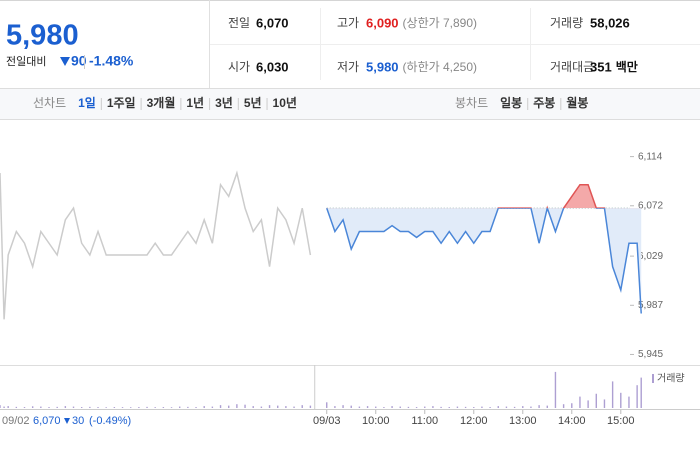 The image size is (700, 450). Describe the element at coordinates (327, 421) in the screenshot. I see `x-tick-label: 09/03` at that location.